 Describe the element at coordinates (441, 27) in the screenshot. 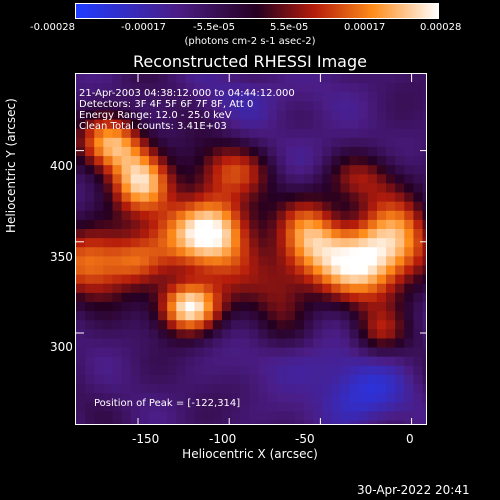

I see `colorbar-tick-label: 0.00028` at that location.